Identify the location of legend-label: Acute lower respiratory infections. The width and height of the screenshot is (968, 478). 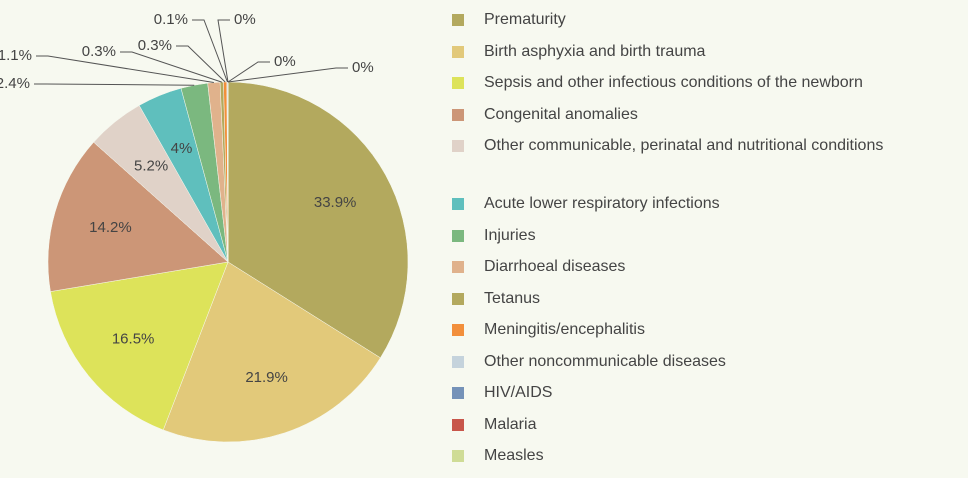
(602, 203).